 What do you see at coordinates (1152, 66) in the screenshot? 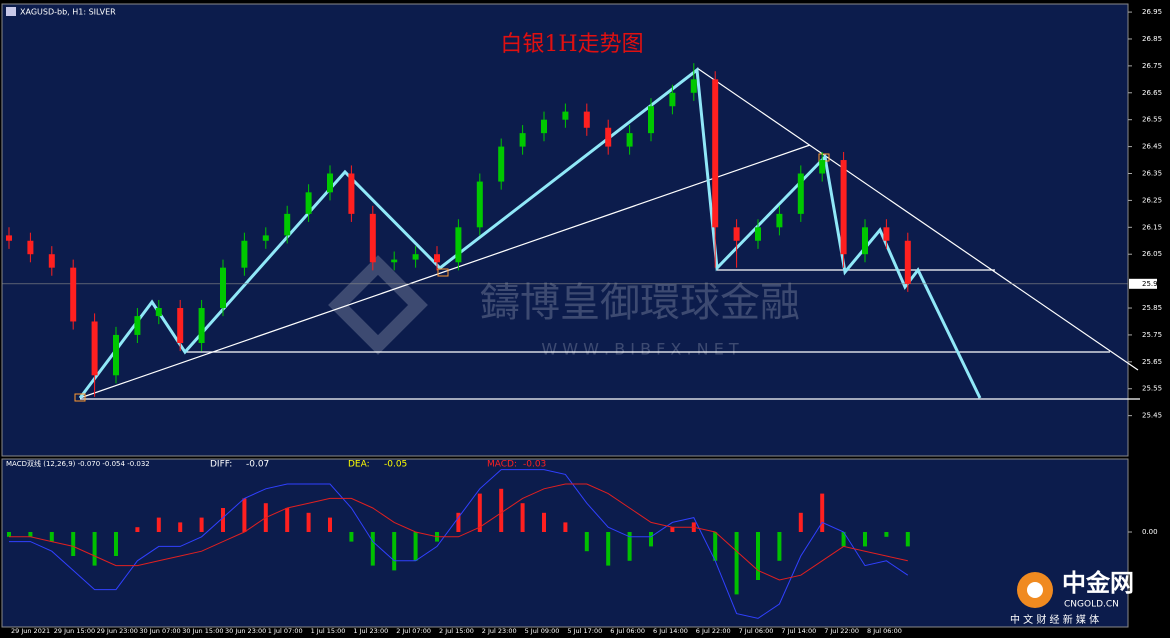
I see `y-tick-label: 26.75` at bounding box center [1152, 66].